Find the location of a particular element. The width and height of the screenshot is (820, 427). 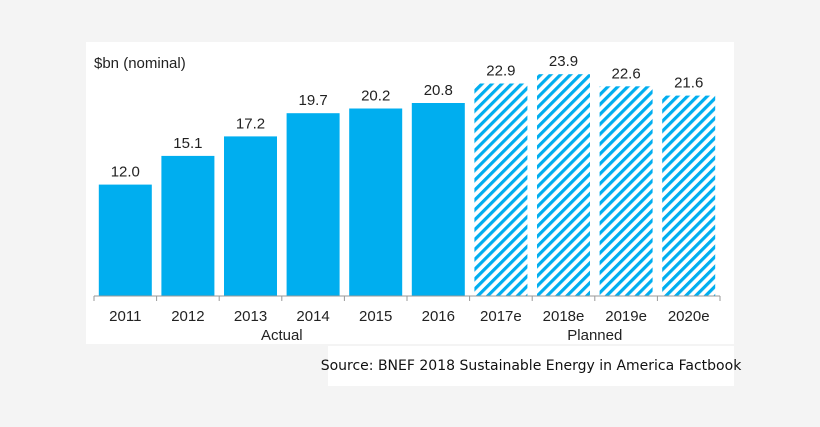

group-label-actual: Actual is located at coordinates (282, 335).